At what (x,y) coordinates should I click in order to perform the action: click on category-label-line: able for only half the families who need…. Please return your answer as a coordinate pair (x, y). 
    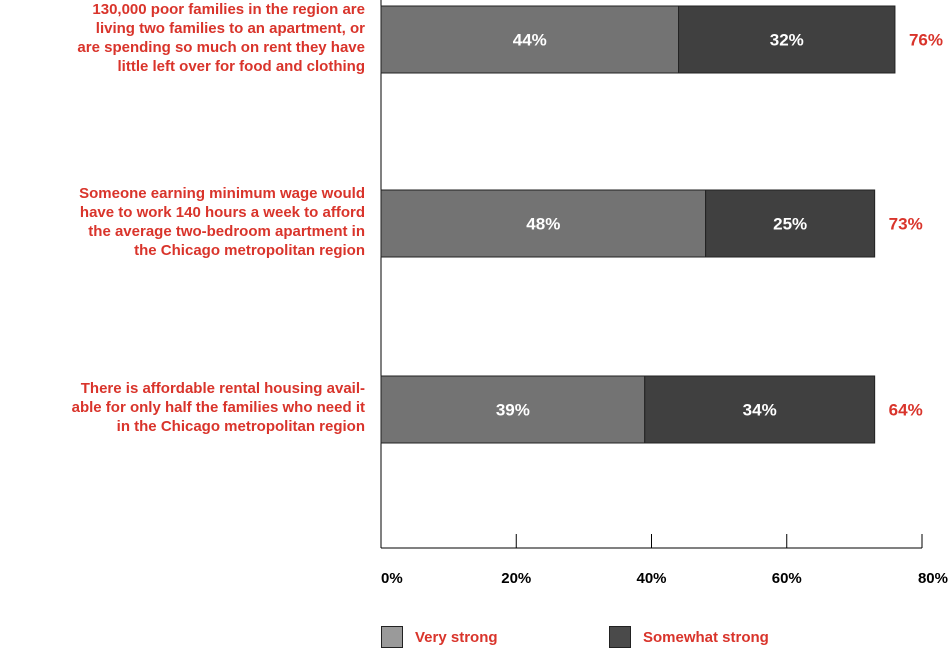
    Looking at the image, I should click on (218, 407).